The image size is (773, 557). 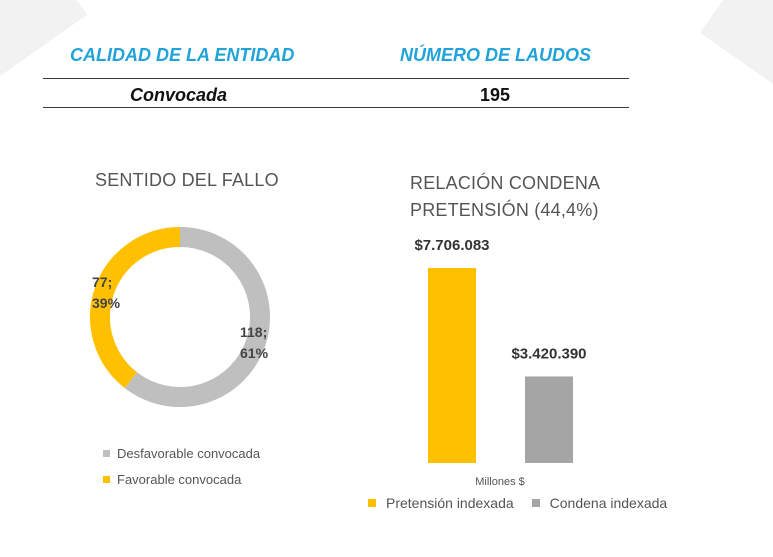 I want to click on pie-chart-title: SENTIDO DEL FALLO, so click(x=187, y=180).